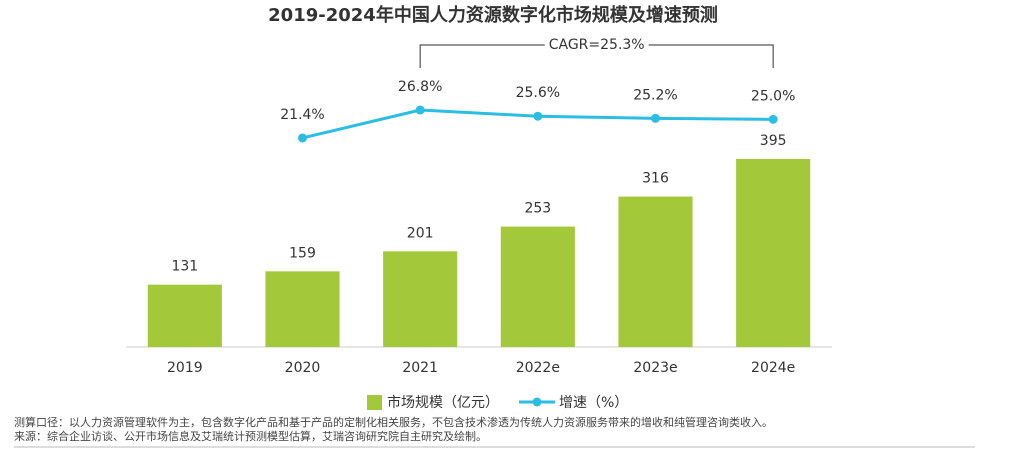  What do you see at coordinates (655, 368) in the screenshot?
I see `x-tick-label: 2023e` at bounding box center [655, 368].